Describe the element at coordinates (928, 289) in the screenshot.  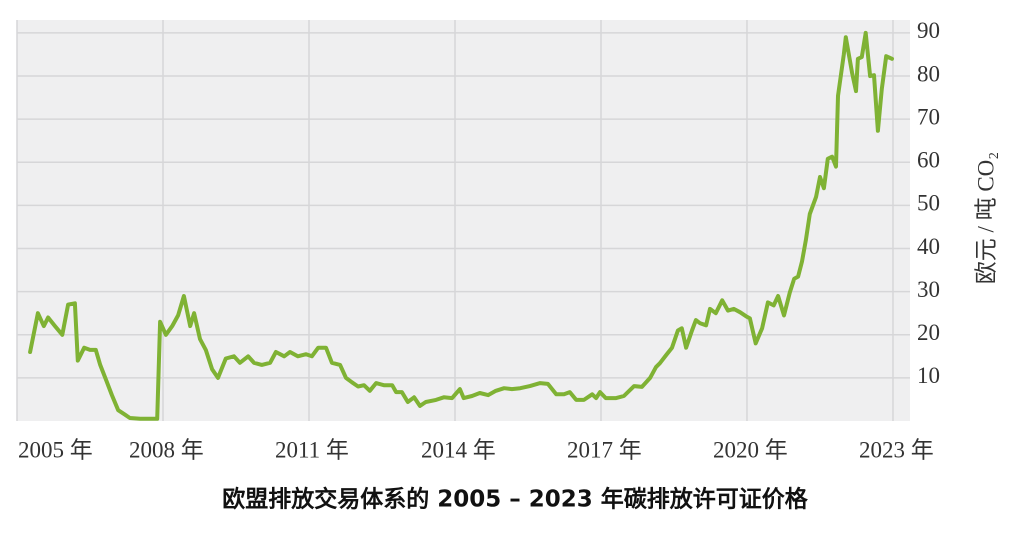
I see `y-tick-label: 30` at that location.